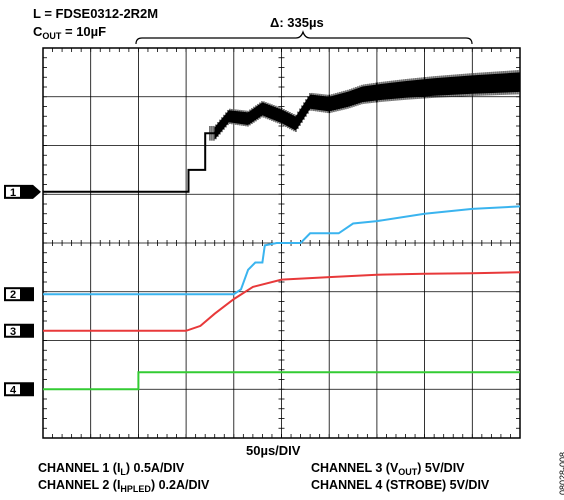 The image size is (564, 500). I want to click on inductor-annotation: L = FDSE0312-2R2M, so click(96, 13).